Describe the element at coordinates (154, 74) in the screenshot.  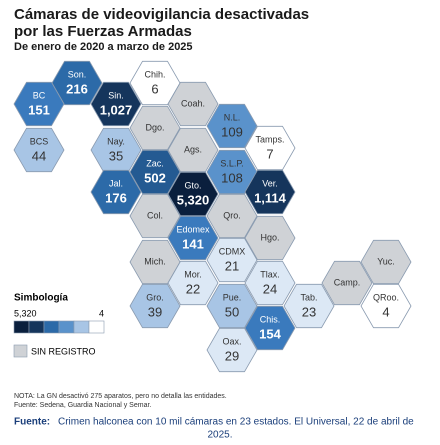
I see `region-label: Chih.` at that location.